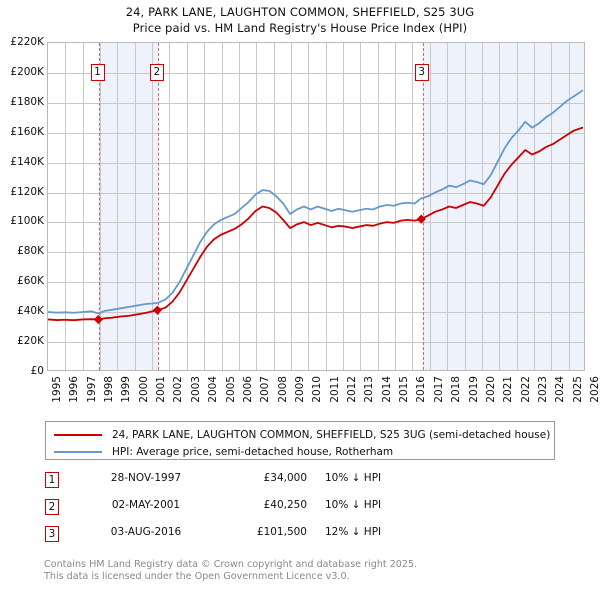  What do you see at coordinates (230, 389) in the screenshot?
I see `x-axis-tick-label: 2005` at bounding box center [230, 389].